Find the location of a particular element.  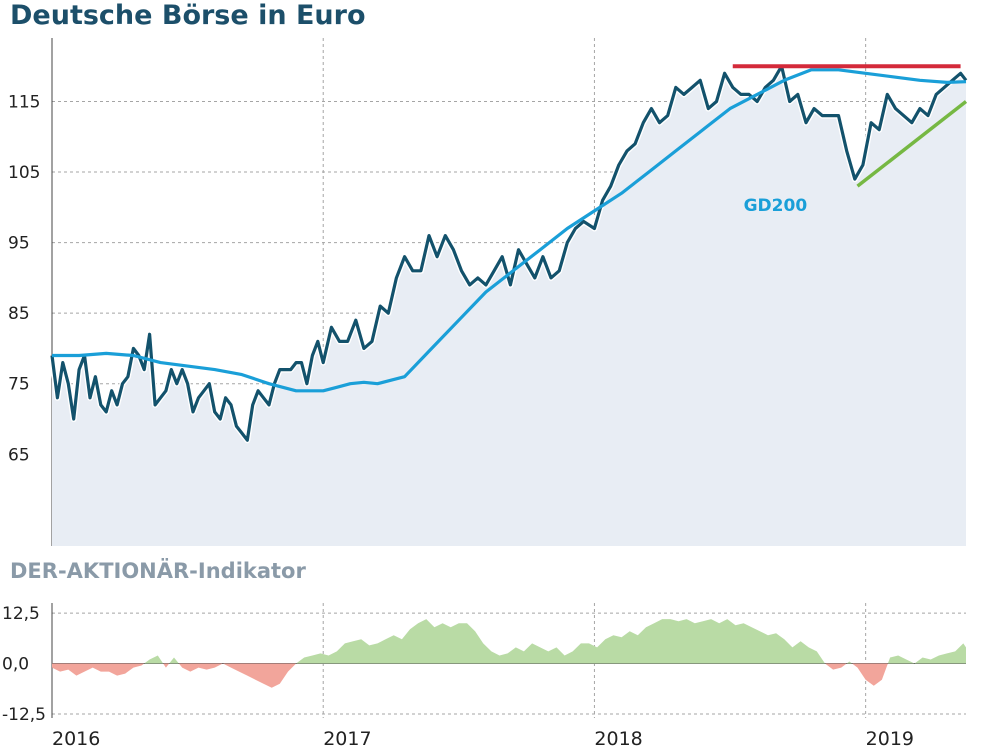

indicator-title: DER-AKTIONÄR-Indikator is located at coordinates (158, 571).